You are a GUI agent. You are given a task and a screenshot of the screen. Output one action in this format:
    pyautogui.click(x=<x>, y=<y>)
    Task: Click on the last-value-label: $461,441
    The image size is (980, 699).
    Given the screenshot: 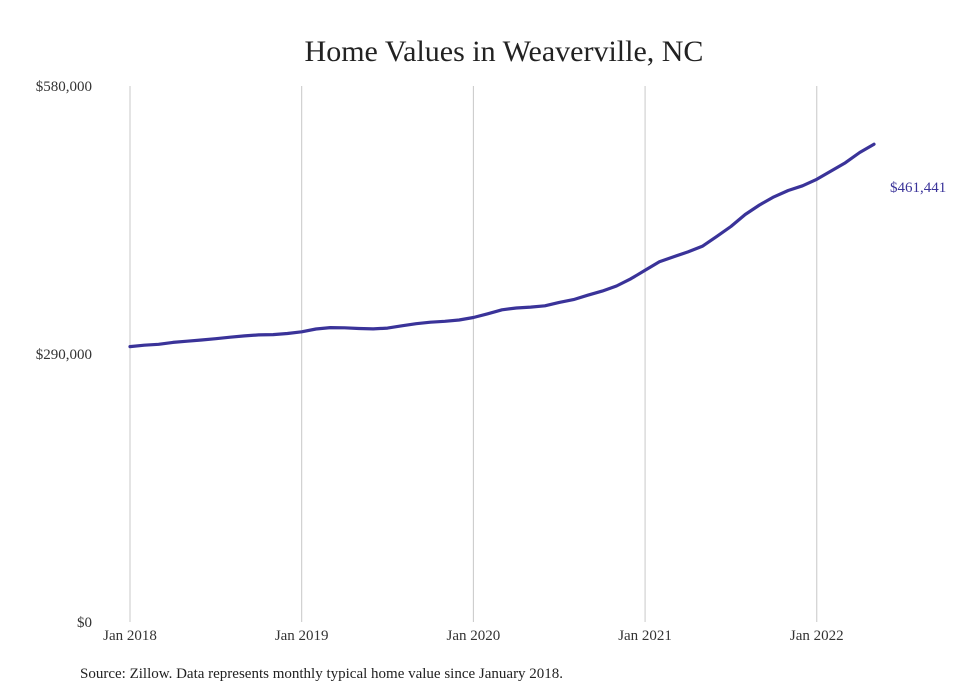 What is the action you would take?
    pyautogui.click(x=918, y=188)
    